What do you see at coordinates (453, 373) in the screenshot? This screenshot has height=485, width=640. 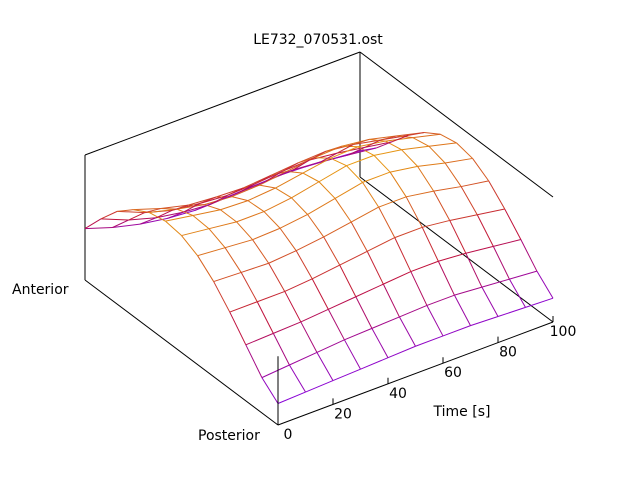 I see `x-tick-label: 60` at bounding box center [453, 373].